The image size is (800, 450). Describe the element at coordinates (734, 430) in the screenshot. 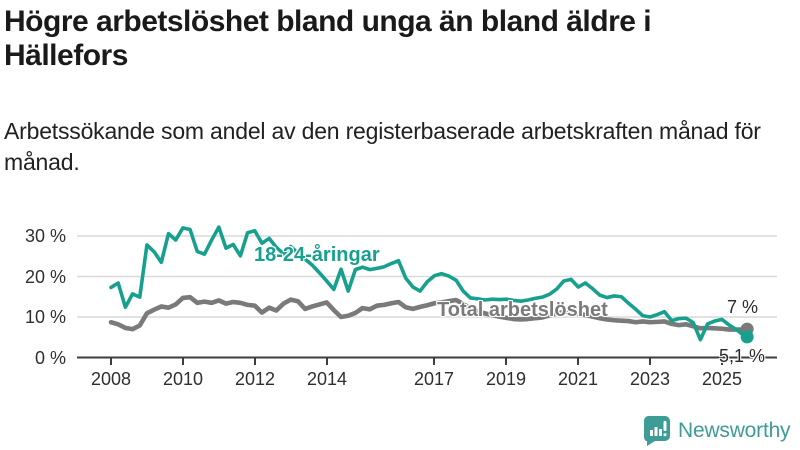

I see `brand-name: Newsworthy` at that location.